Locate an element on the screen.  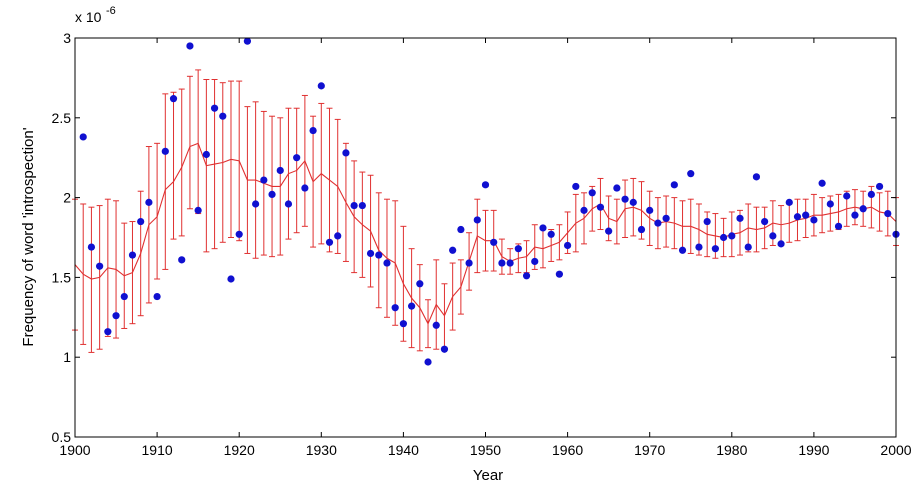
x-tick-label: 1980 is located at coordinates (731, 450).